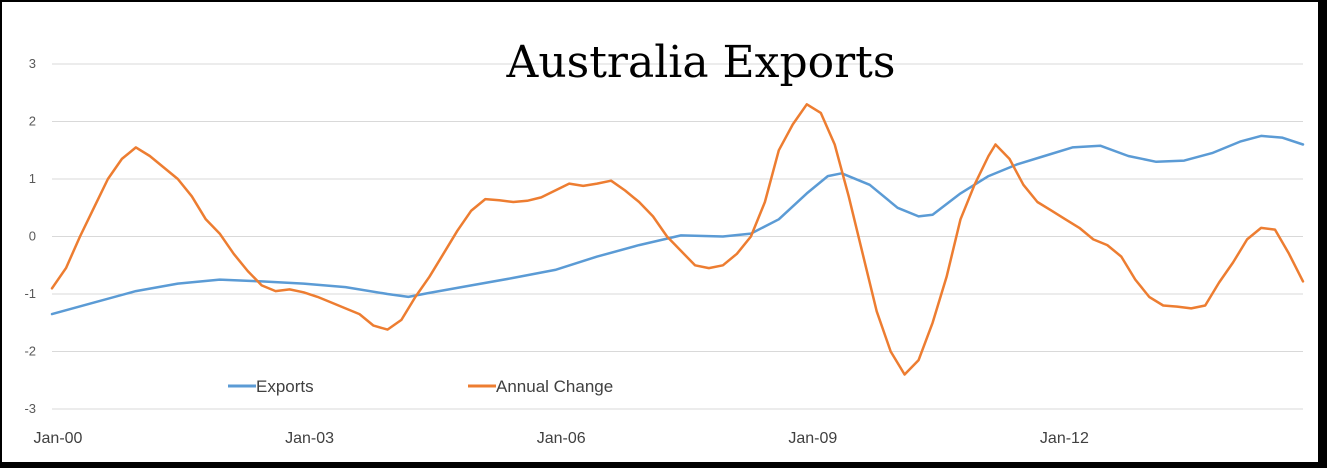  I want to click on y-axis-tick-labels: 3 2 1 0 -1 -2 -3, so click(30, 236).